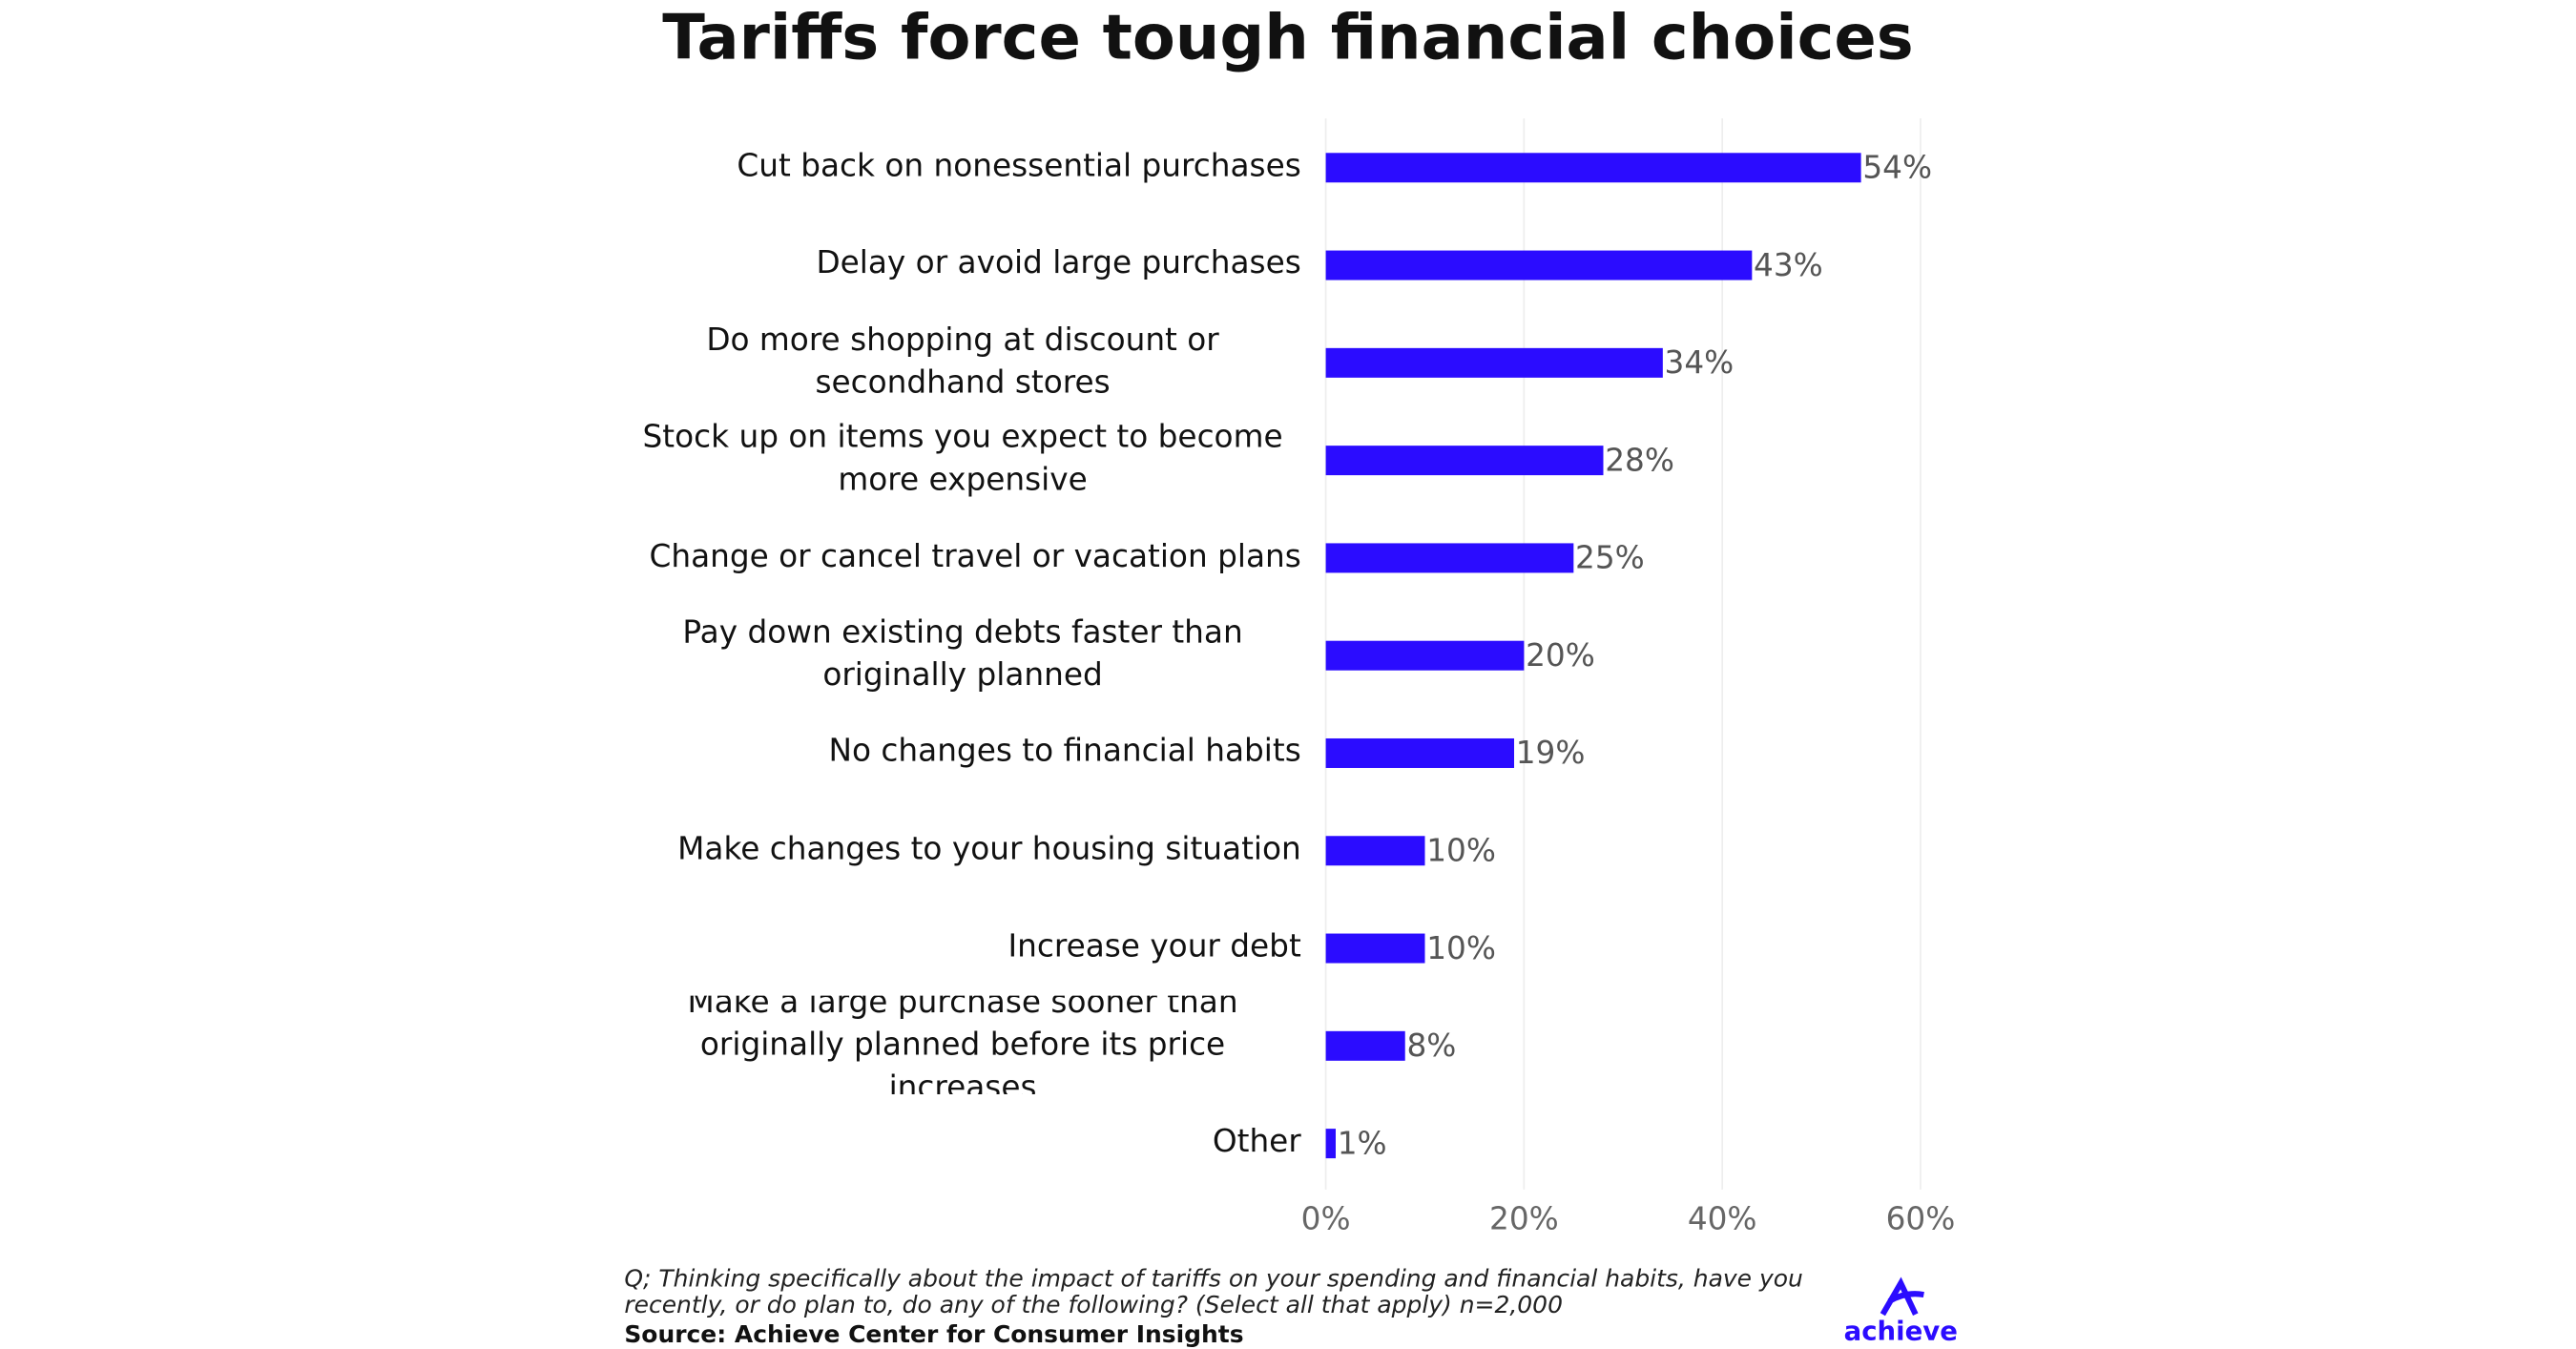  What do you see at coordinates (1431, 1045) in the screenshot?
I see `value-label: 8%` at bounding box center [1431, 1045].